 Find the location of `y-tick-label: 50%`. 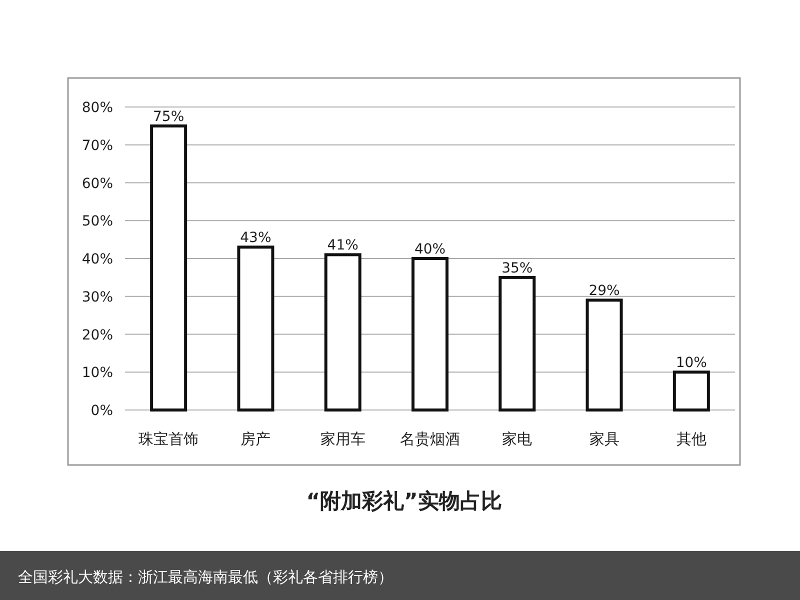

y-tick-label: 50% is located at coordinates (97, 222).